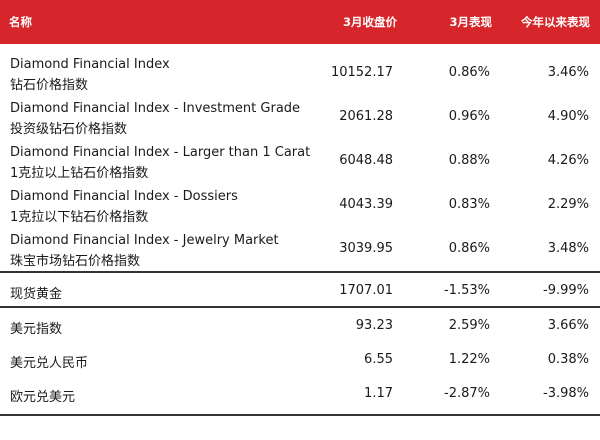 Image resolution: width=600 pixels, height=440 pixels. What do you see at coordinates (566, 290) in the screenshot?
I see `row-ytd-performance: -9.99%` at bounding box center [566, 290].